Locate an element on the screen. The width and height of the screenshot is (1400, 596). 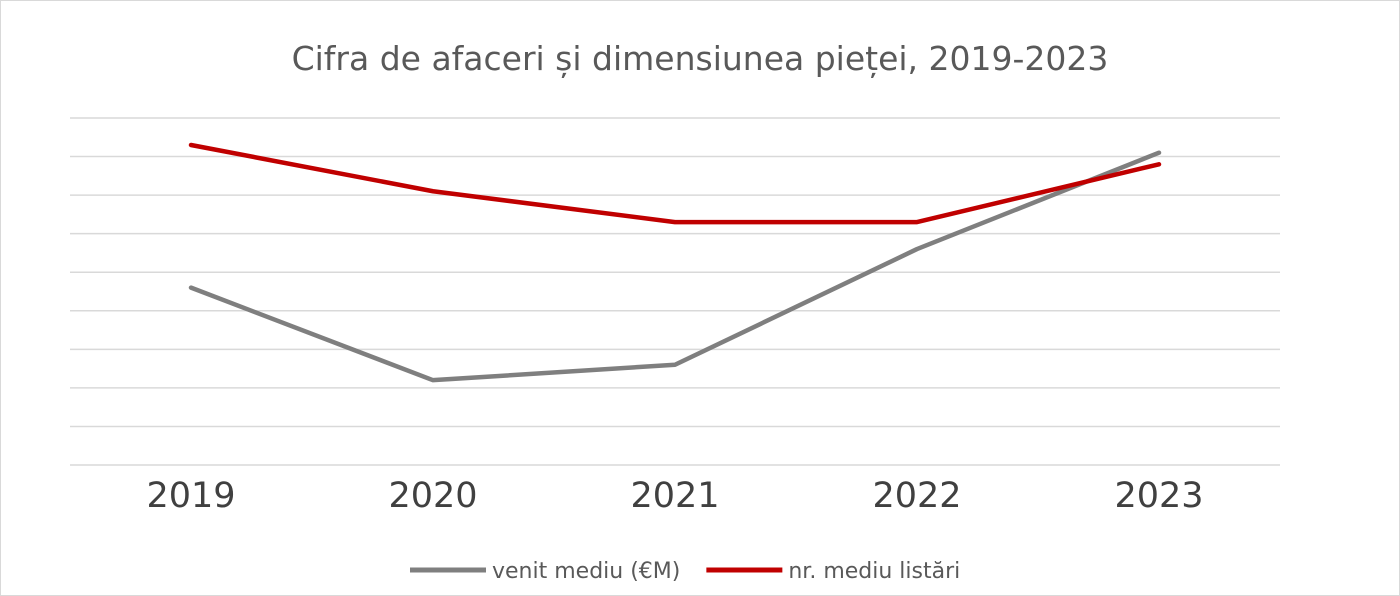
x-tick-labels: 2019 2020 2021 2022 2023 is located at coordinates (674, 496).